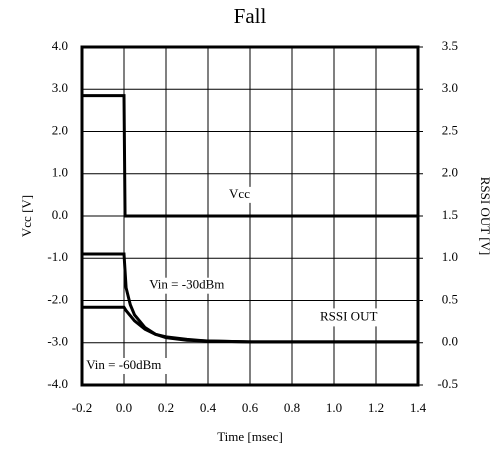 The height and width of the screenshot is (457, 502). What do you see at coordinates (450, 45) in the screenshot?
I see `y2-tick-label: 3.5` at bounding box center [450, 45].